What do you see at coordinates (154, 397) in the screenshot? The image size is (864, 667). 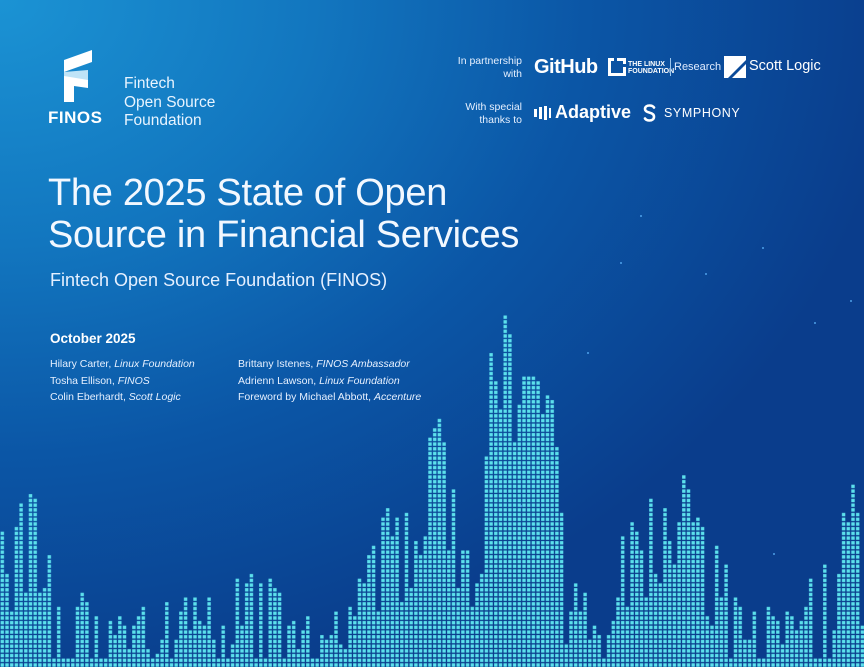 I see `author-org: Scott Logic` at bounding box center [154, 397].